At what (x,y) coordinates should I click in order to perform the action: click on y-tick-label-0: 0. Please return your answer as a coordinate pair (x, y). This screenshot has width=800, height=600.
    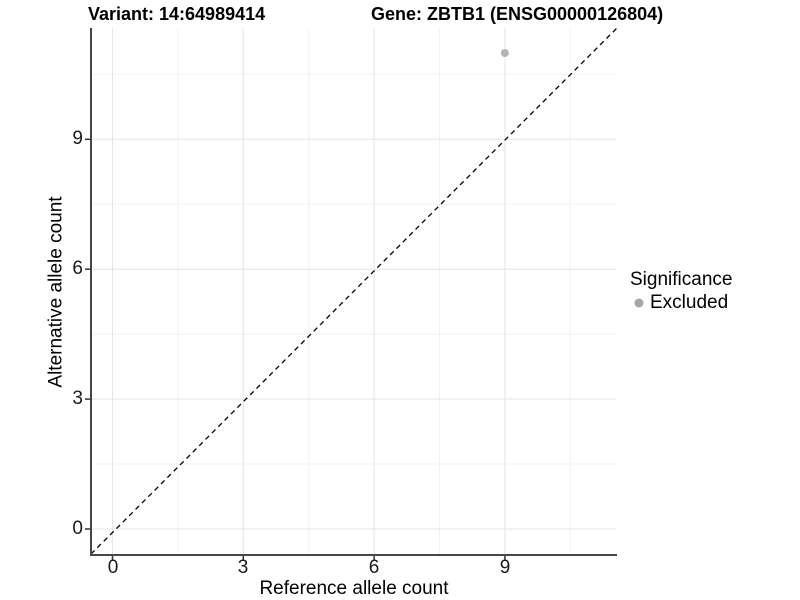
    Looking at the image, I should click on (77, 528).